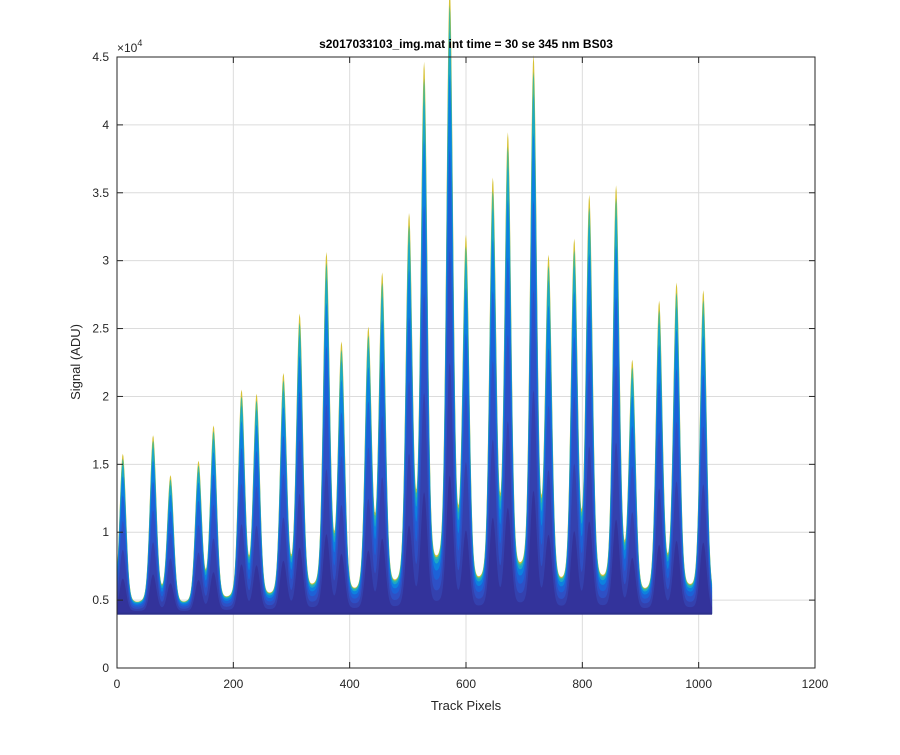 The image size is (900, 755). What do you see at coordinates (100, 600) in the screenshot?
I see `y-tick-label: 0.5` at bounding box center [100, 600].